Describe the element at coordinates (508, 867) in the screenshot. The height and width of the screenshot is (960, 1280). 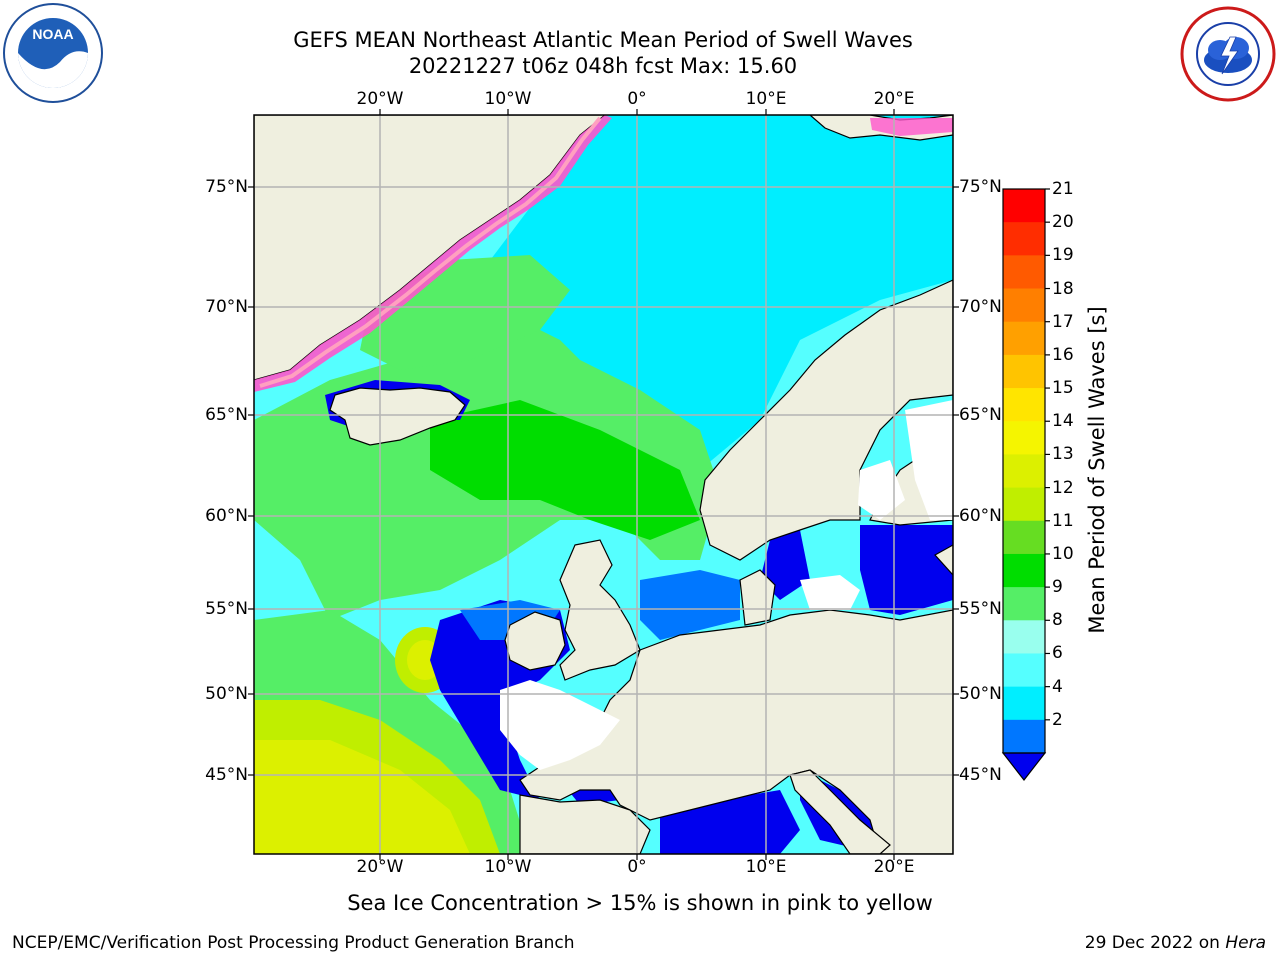
I see `lon-label-bottom: 10°W` at that location.